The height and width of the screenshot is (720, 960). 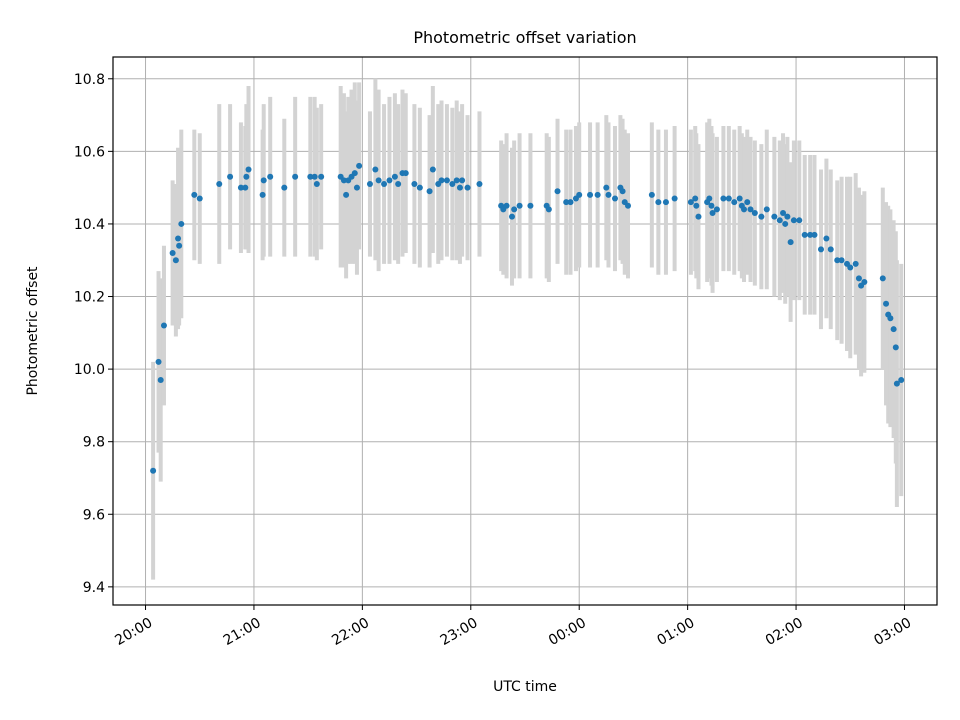 What do you see at coordinates (89, 370) in the screenshot?
I see `y-tick-label: 10.0` at bounding box center [89, 370].